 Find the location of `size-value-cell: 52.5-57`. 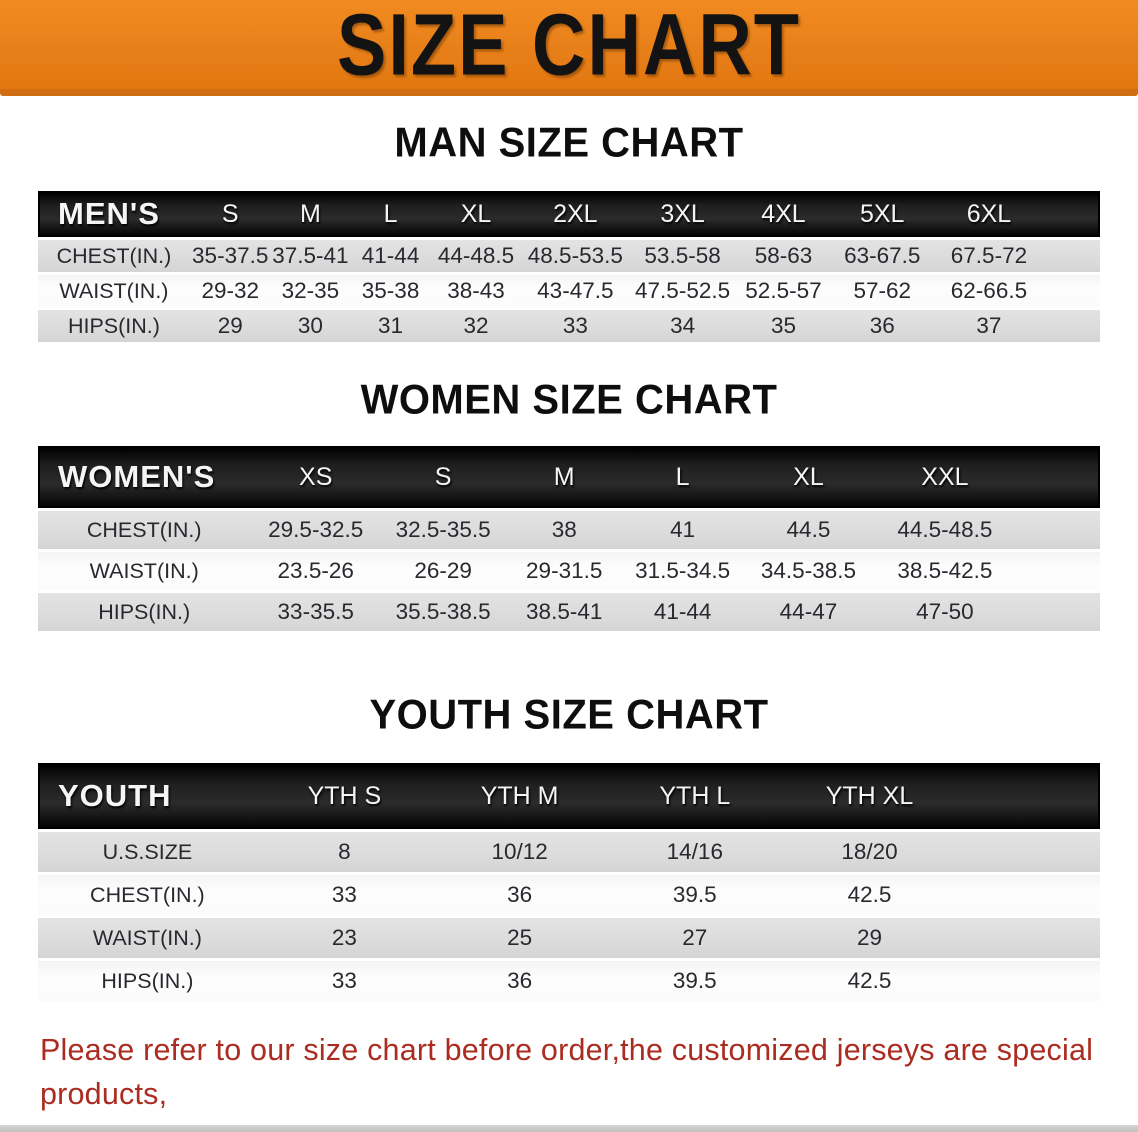

size-value-cell: 52.5-57 is located at coordinates (783, 291).